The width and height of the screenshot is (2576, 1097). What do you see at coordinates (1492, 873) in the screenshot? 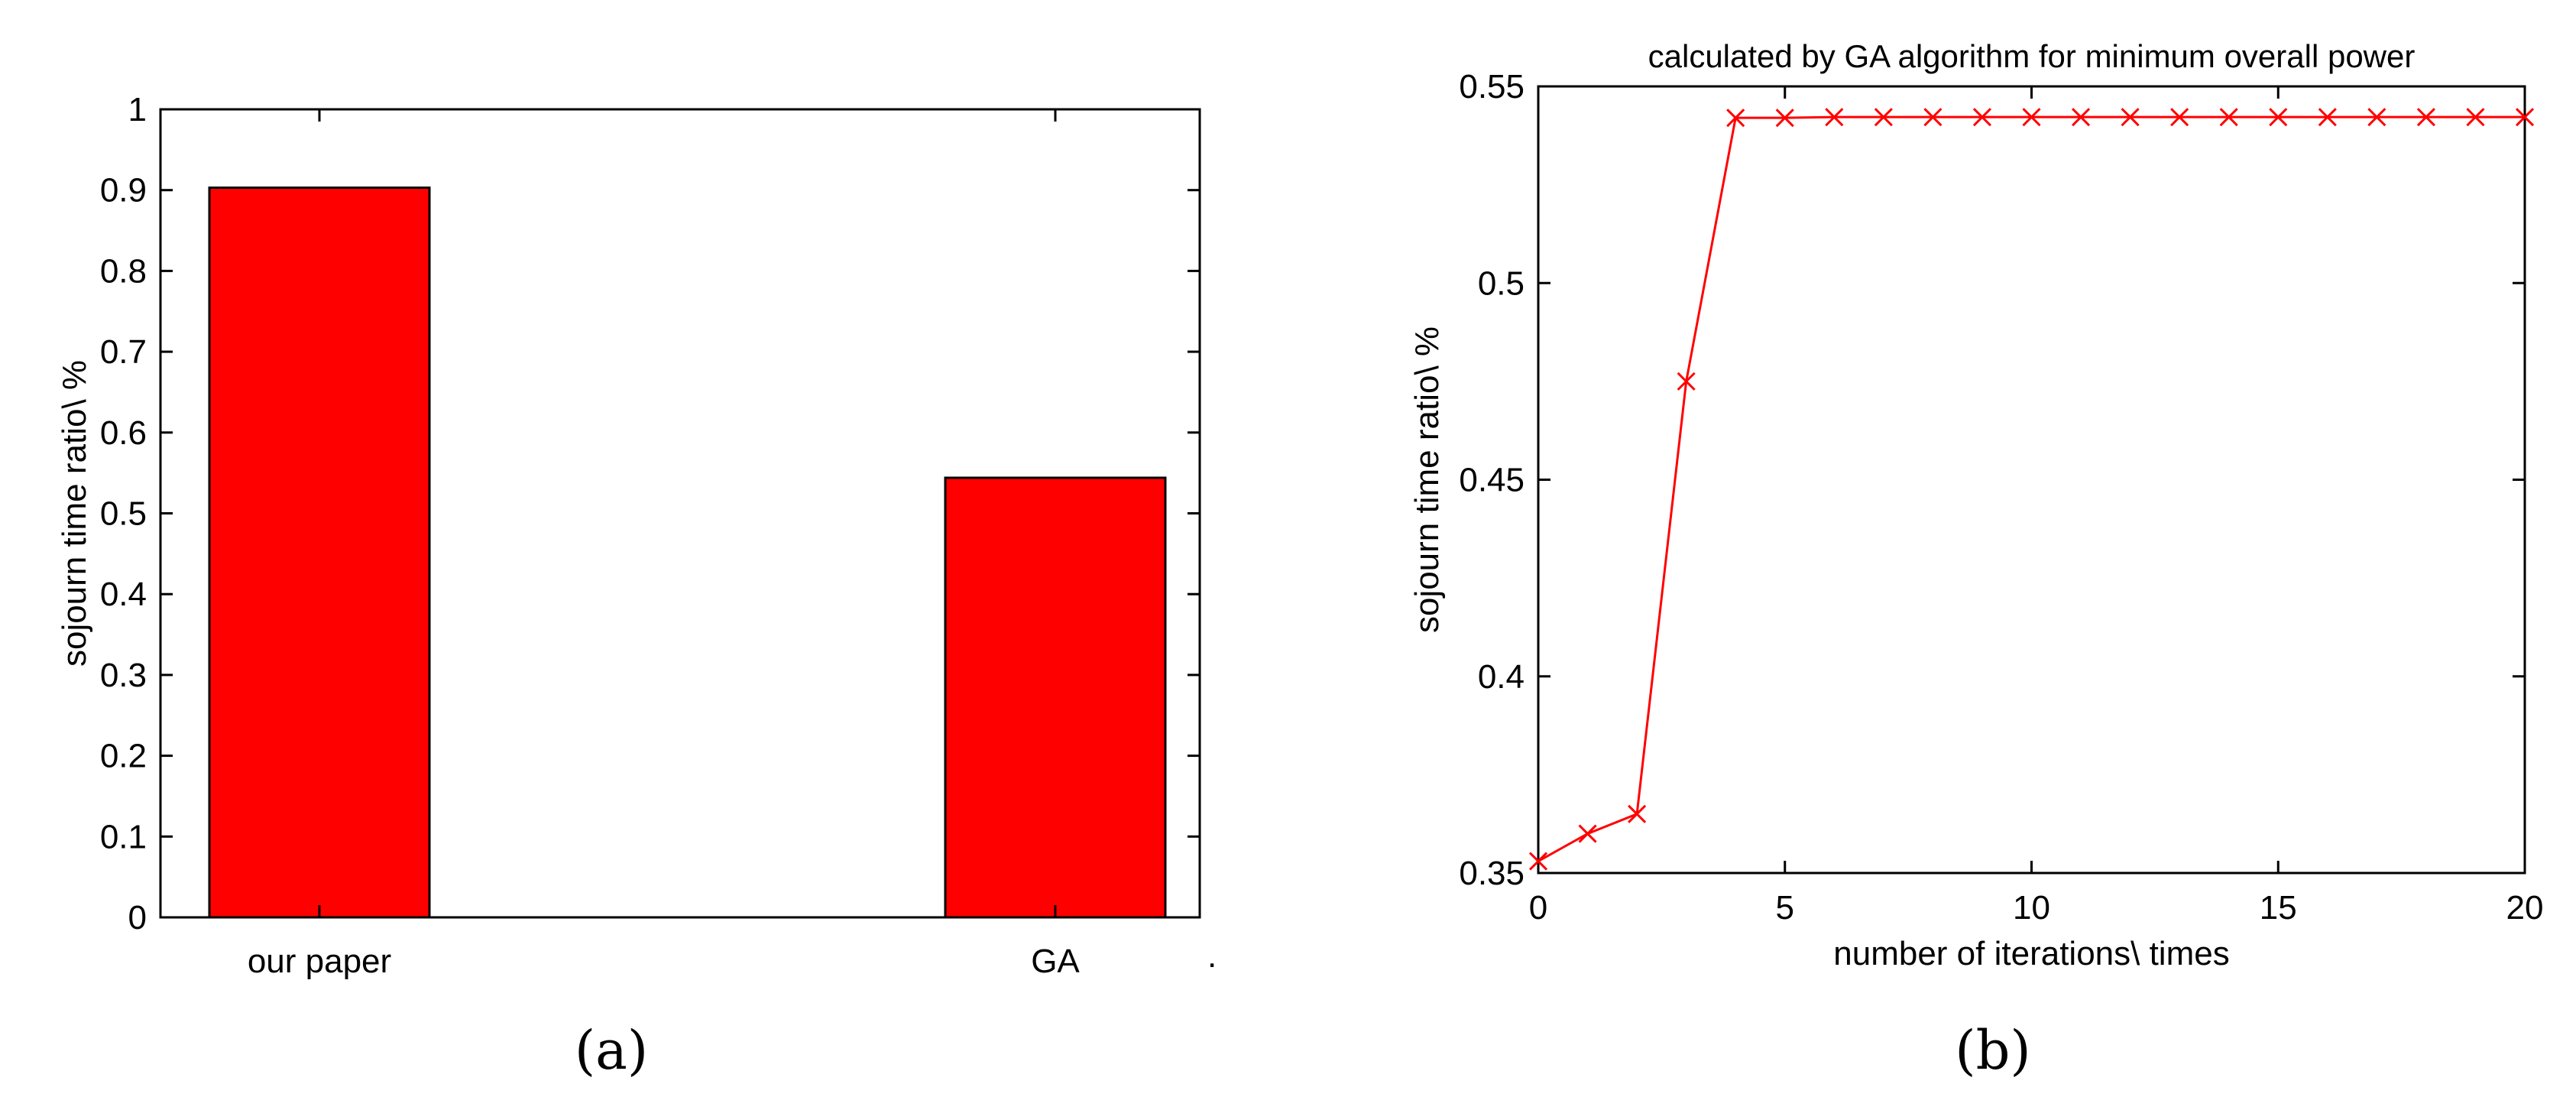
I see `y-tick-label: 0.35` at bounding box center [1492, 873].